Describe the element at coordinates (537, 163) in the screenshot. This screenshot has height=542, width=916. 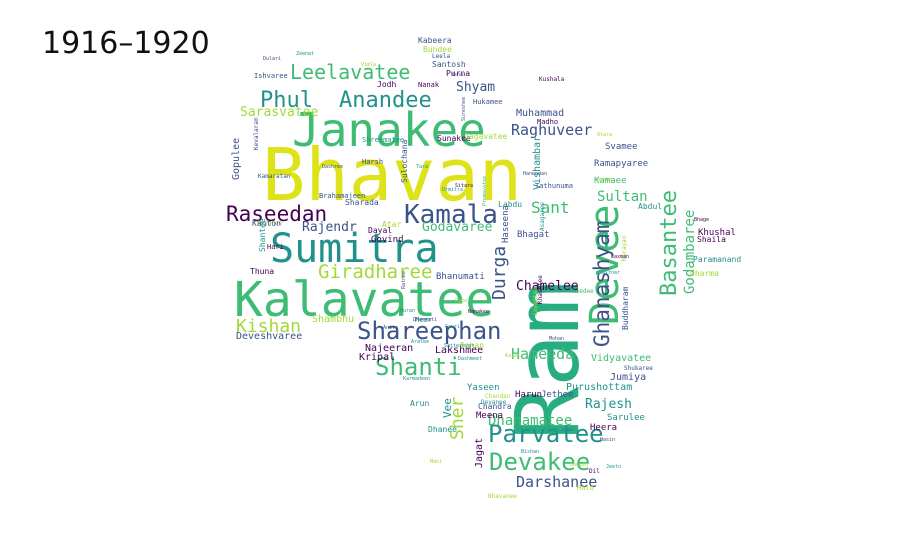
I see `cloud-word: Vishambar` at that location.